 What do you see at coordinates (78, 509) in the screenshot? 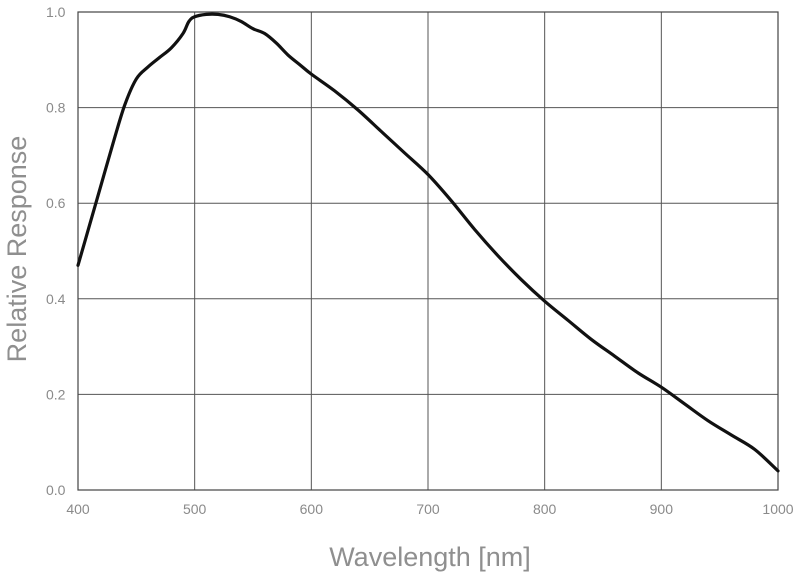
I see `x-tick-label: 400` at bounding box center [78, 509].